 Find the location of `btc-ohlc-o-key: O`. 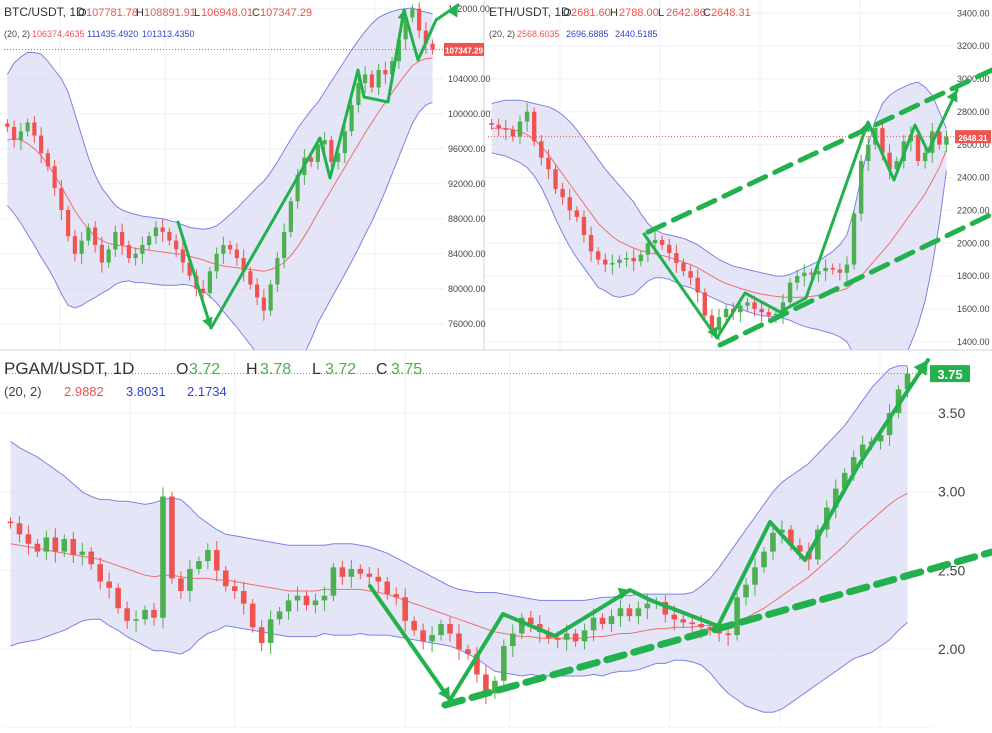

btc-ohlc-o-key: O is located at coordinates (82, 13).